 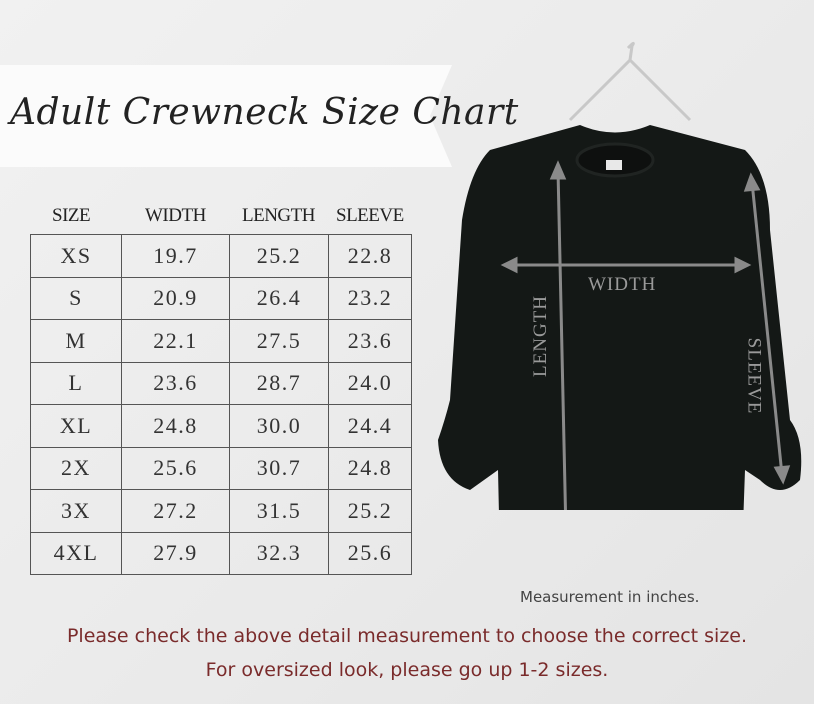 I want to click on size-cell: 2X, so click(x=76, y=468).